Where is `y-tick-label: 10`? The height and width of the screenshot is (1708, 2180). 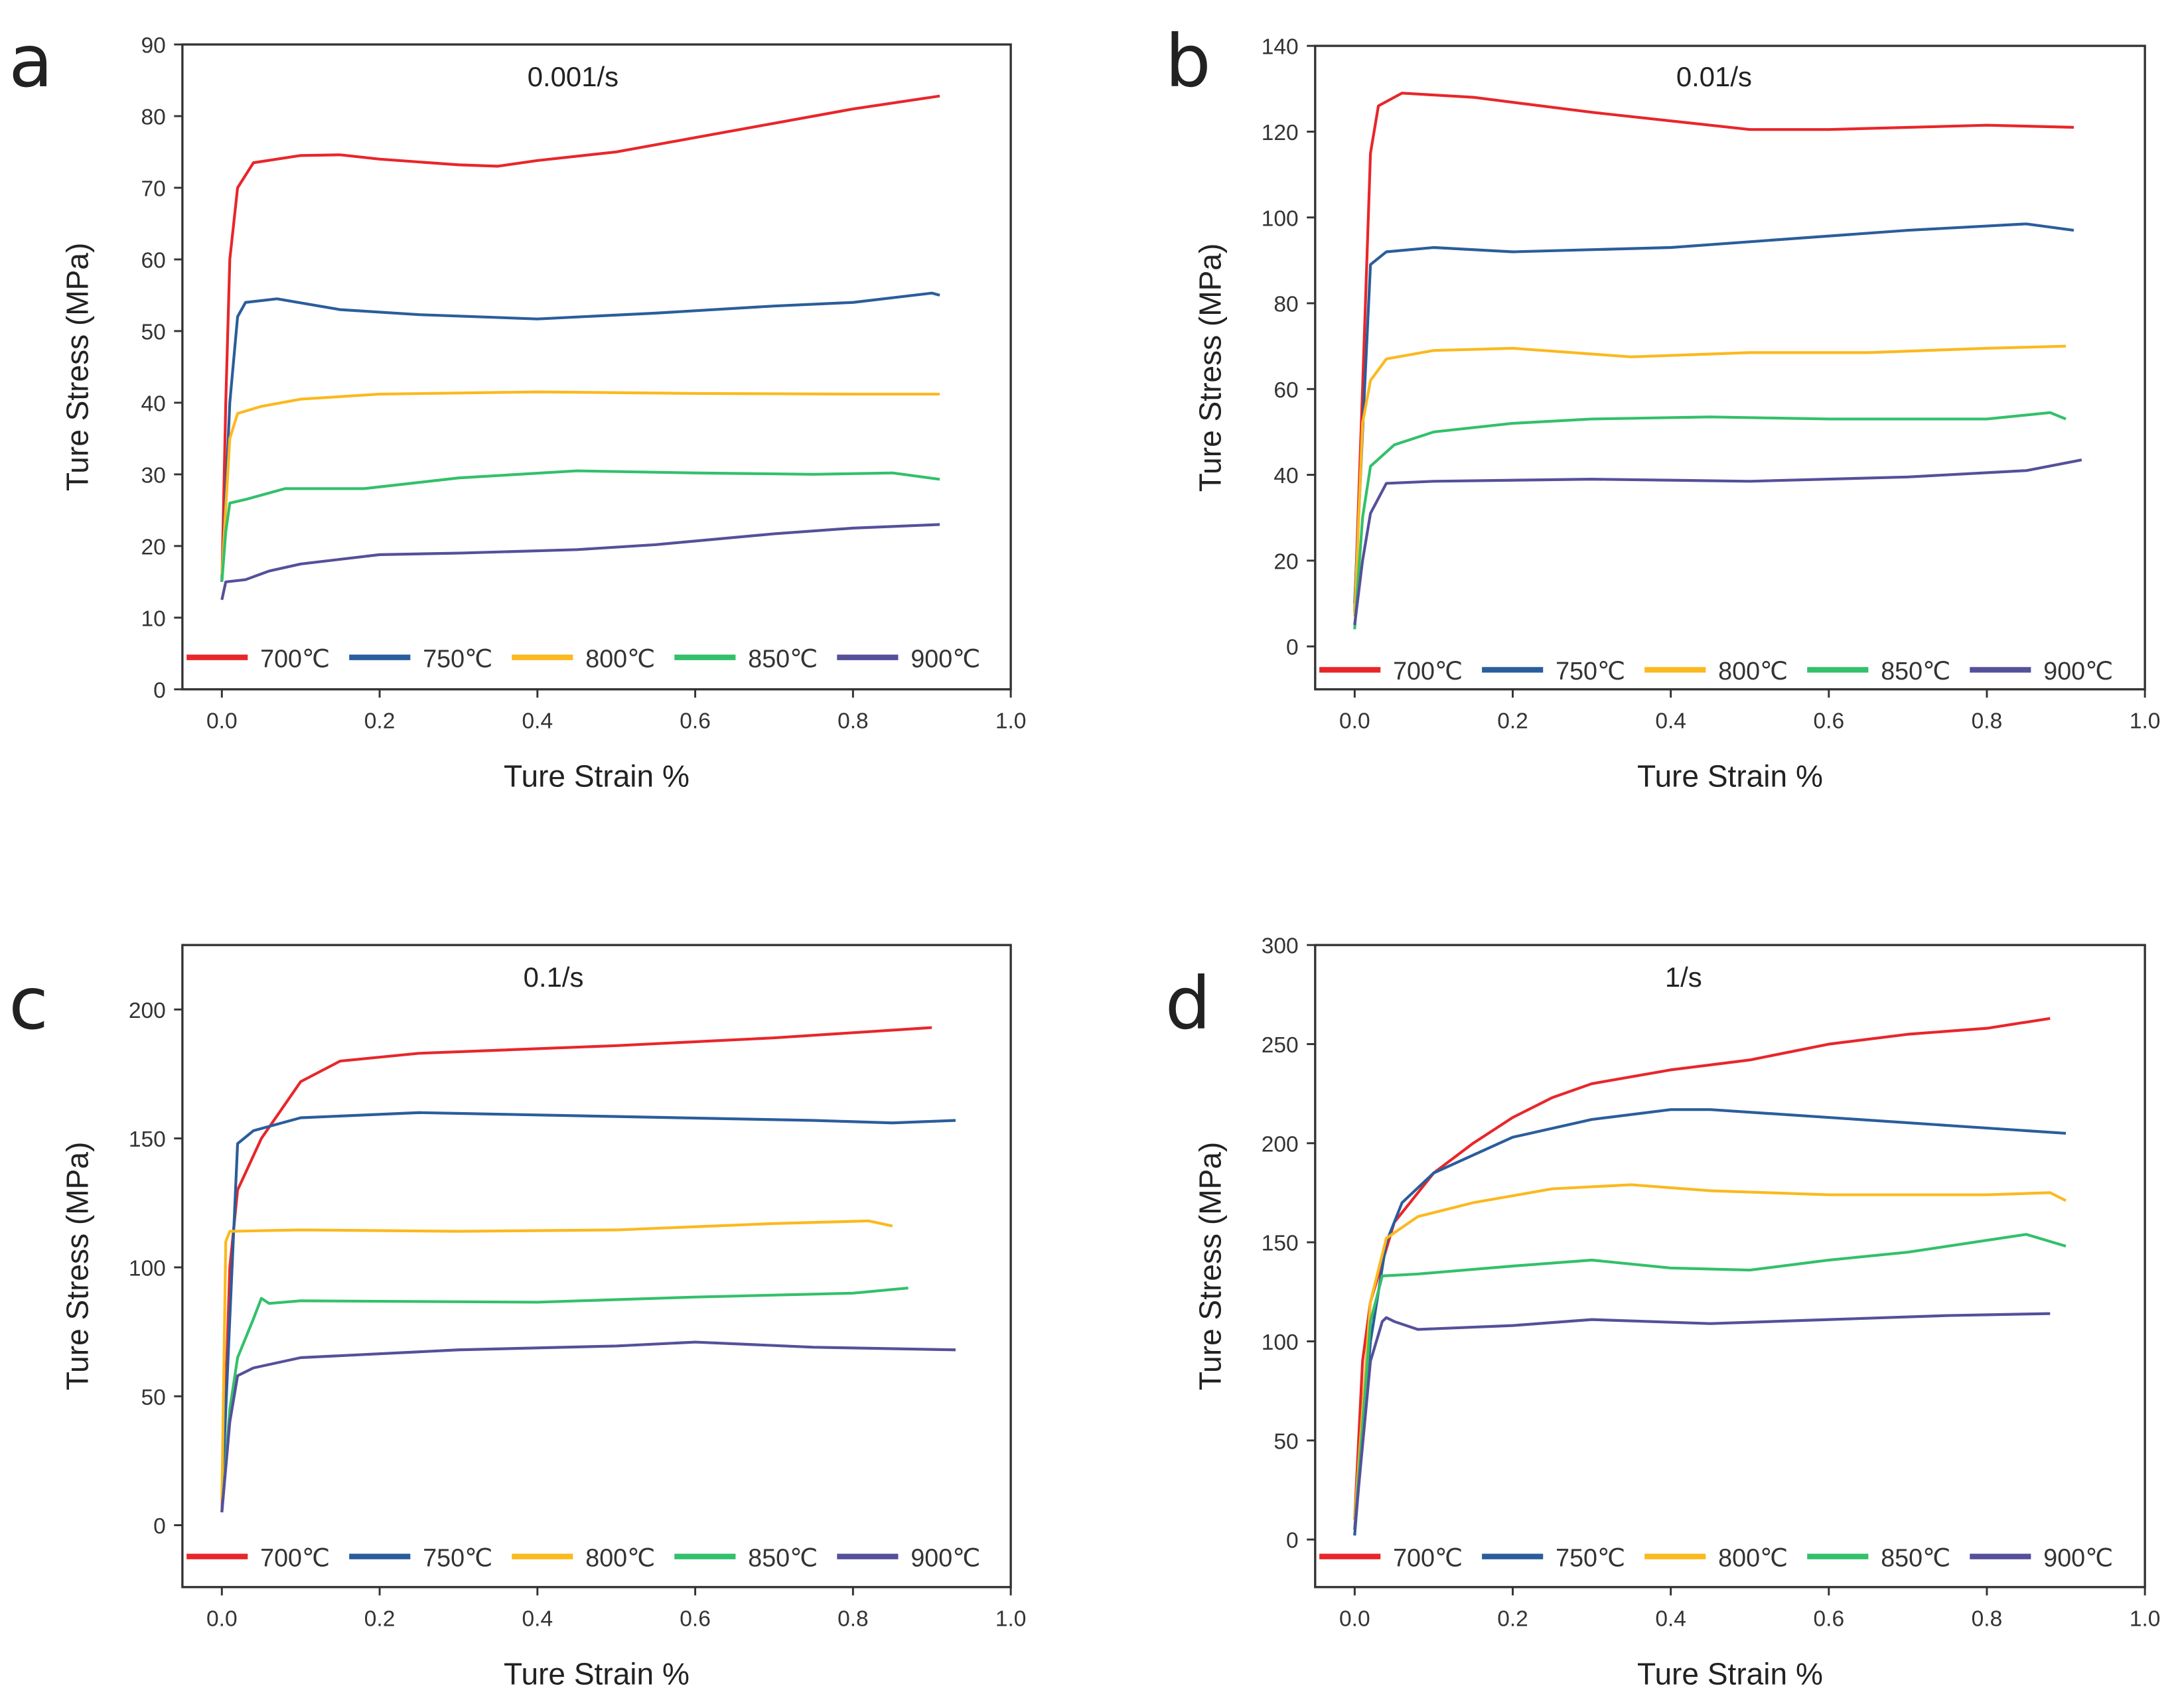 y-tick-label: 10 is located at coordinates (153, 618).